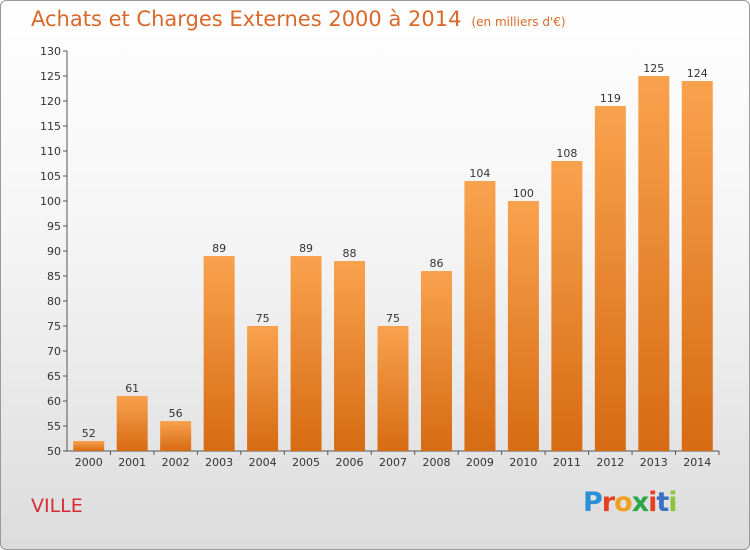  Describe the element at coordinates (54, 226) in the screenshot. I see `y-tick-label: 95` at that location.